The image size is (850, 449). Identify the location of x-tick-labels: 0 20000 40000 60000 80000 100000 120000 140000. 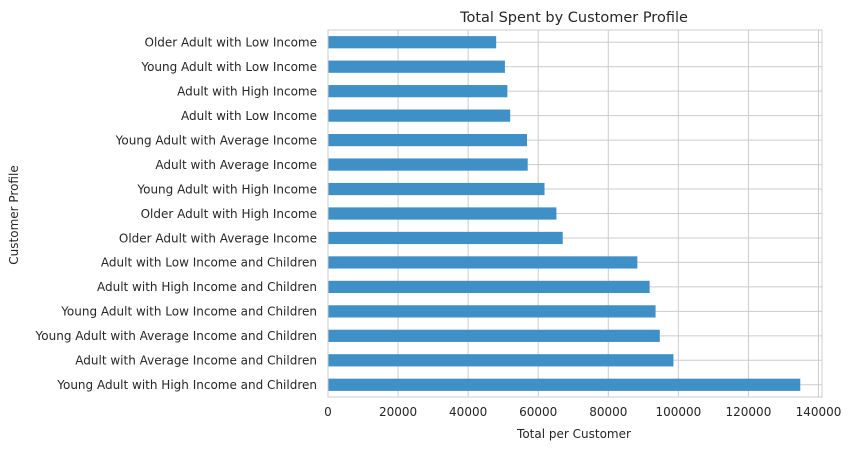
(582, 412).